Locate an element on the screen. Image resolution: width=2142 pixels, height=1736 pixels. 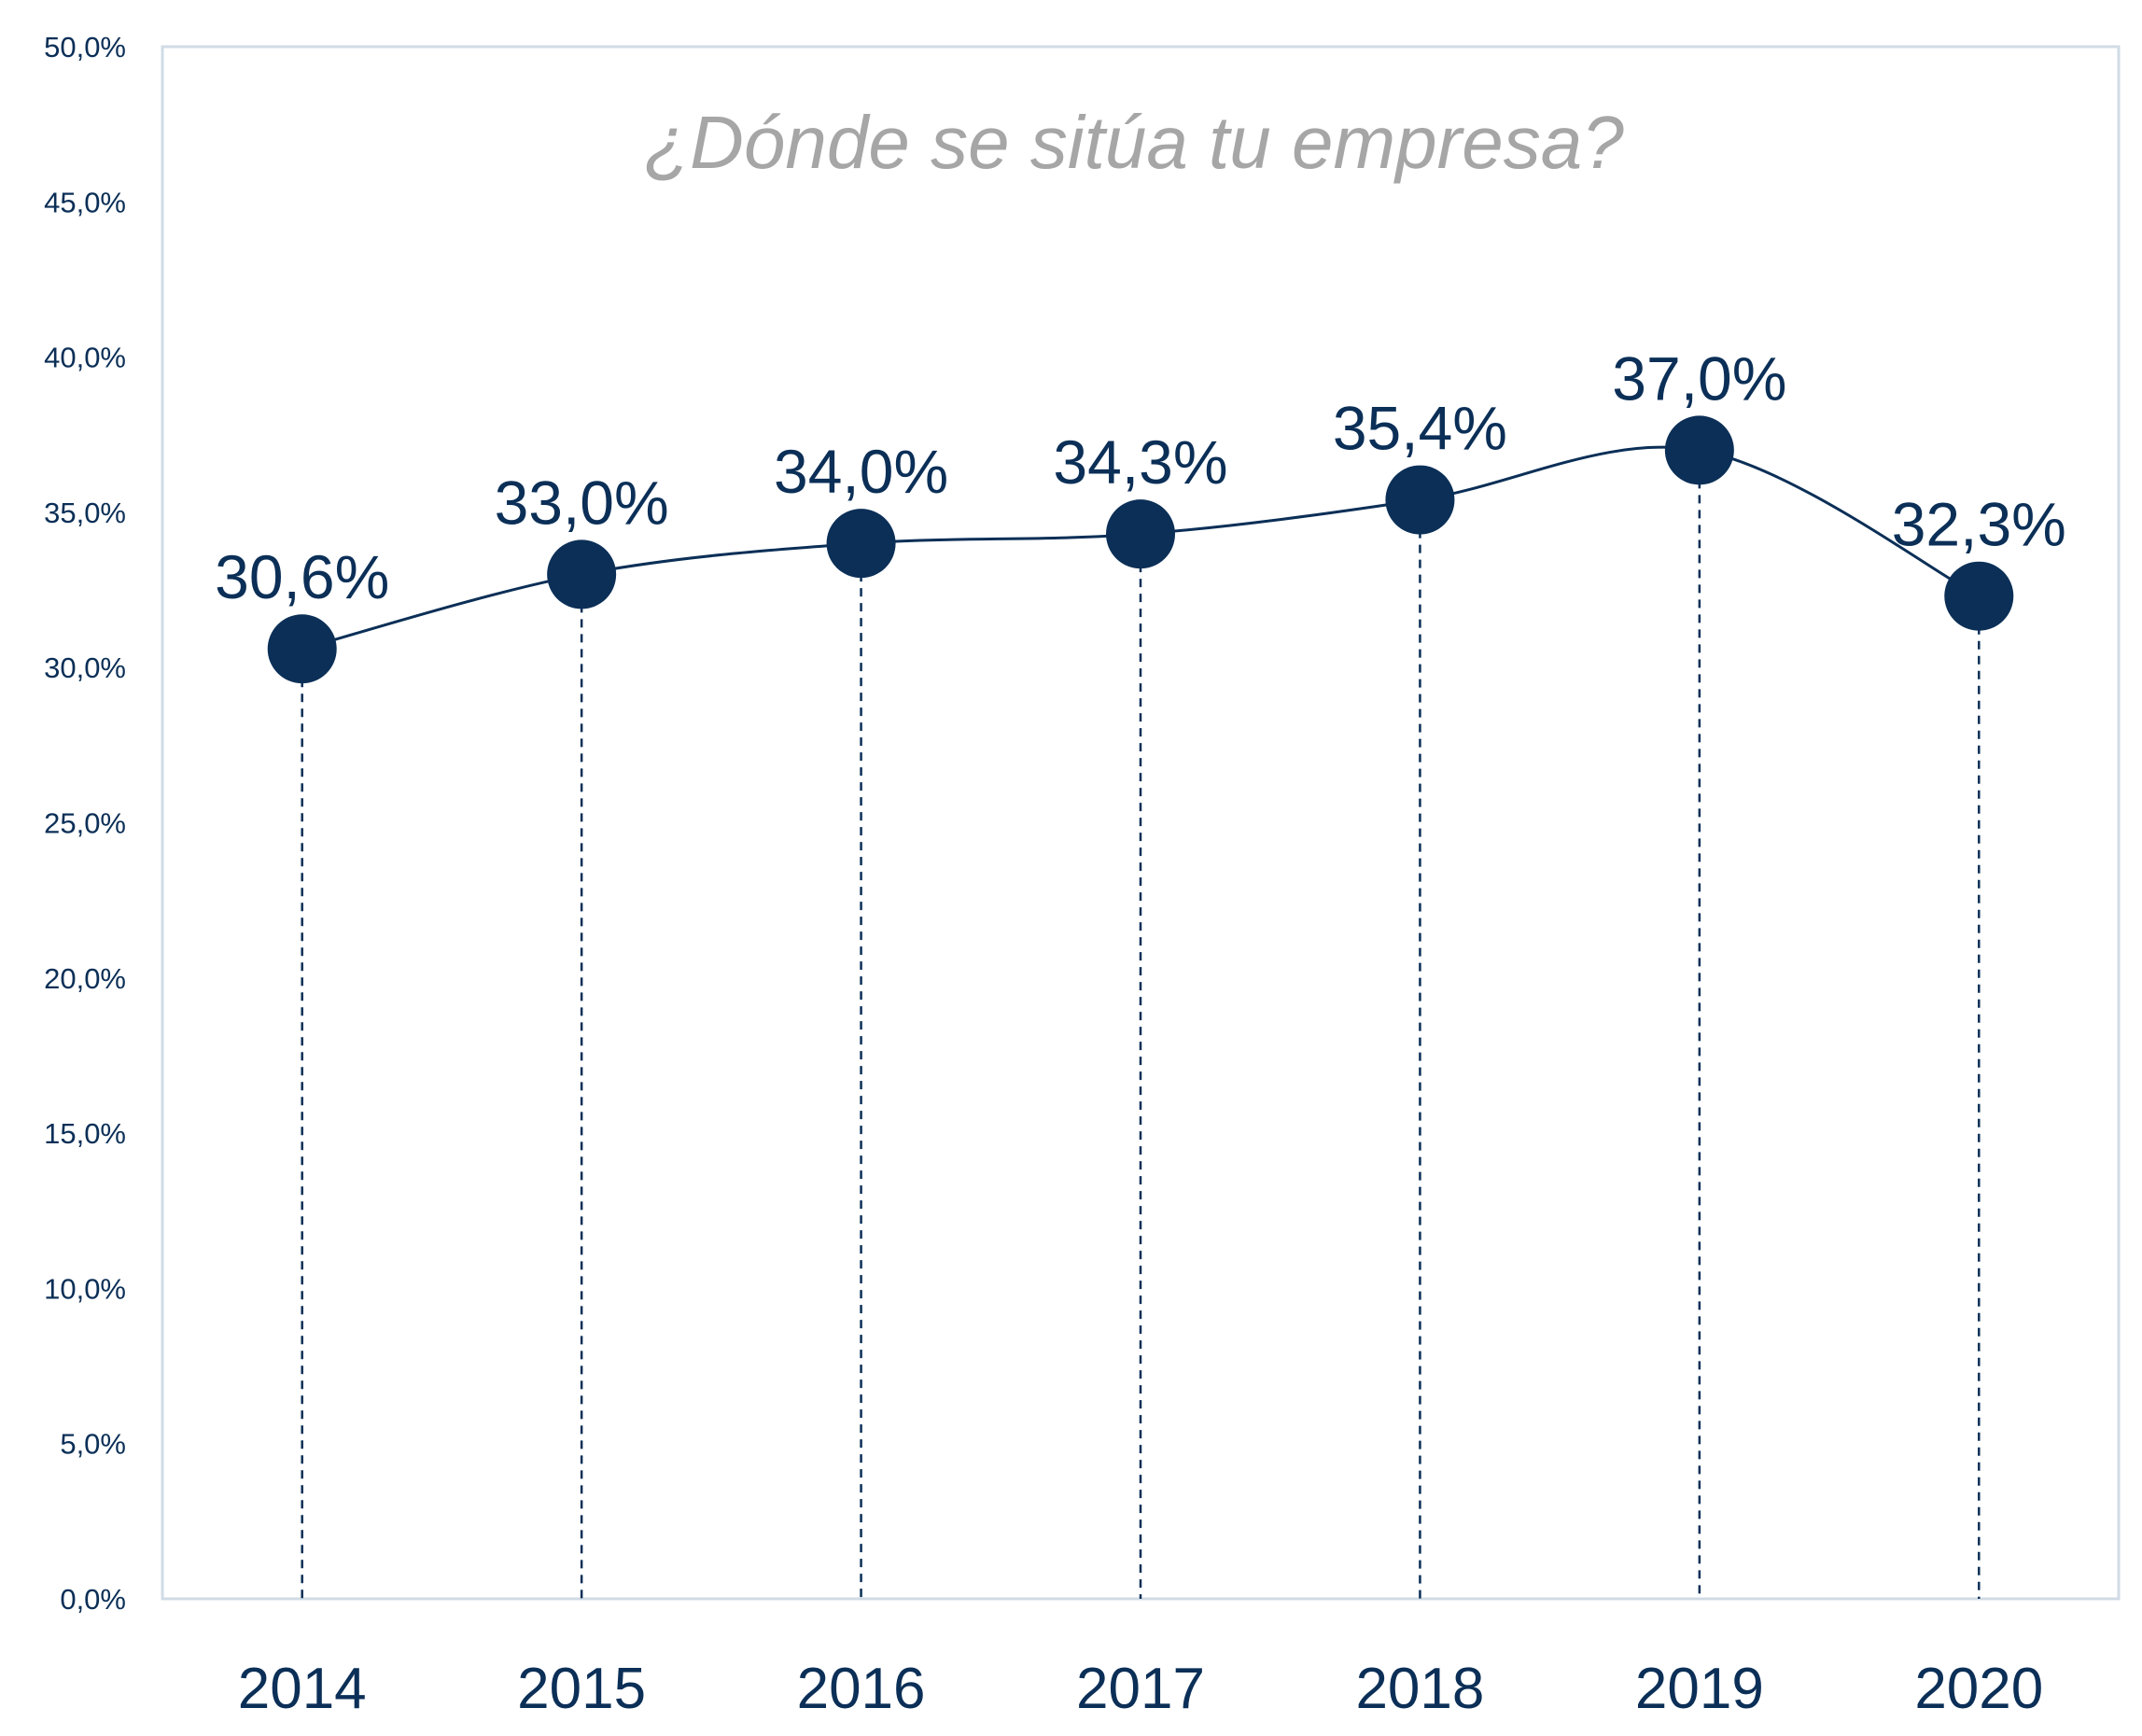
data-labels: 30,6% 33,0% 34,0% 34,3% 35,4% 37,0% 32,3% is located at coordinates (1140, 477).